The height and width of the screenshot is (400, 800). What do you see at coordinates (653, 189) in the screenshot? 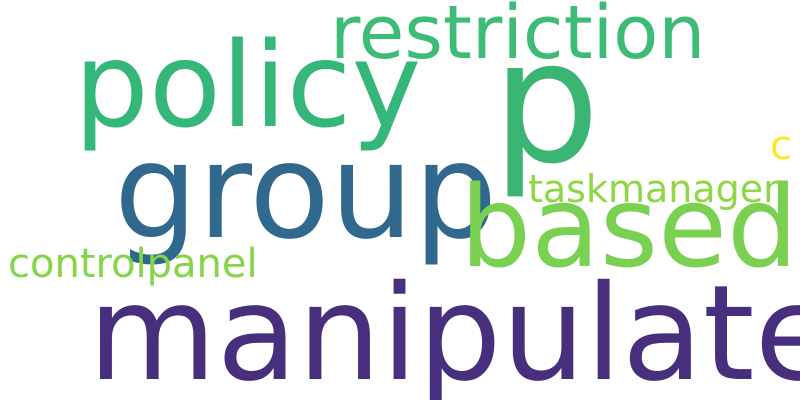
I see `word-taskmanager: taskmanager` at bounding box center [653, 189].